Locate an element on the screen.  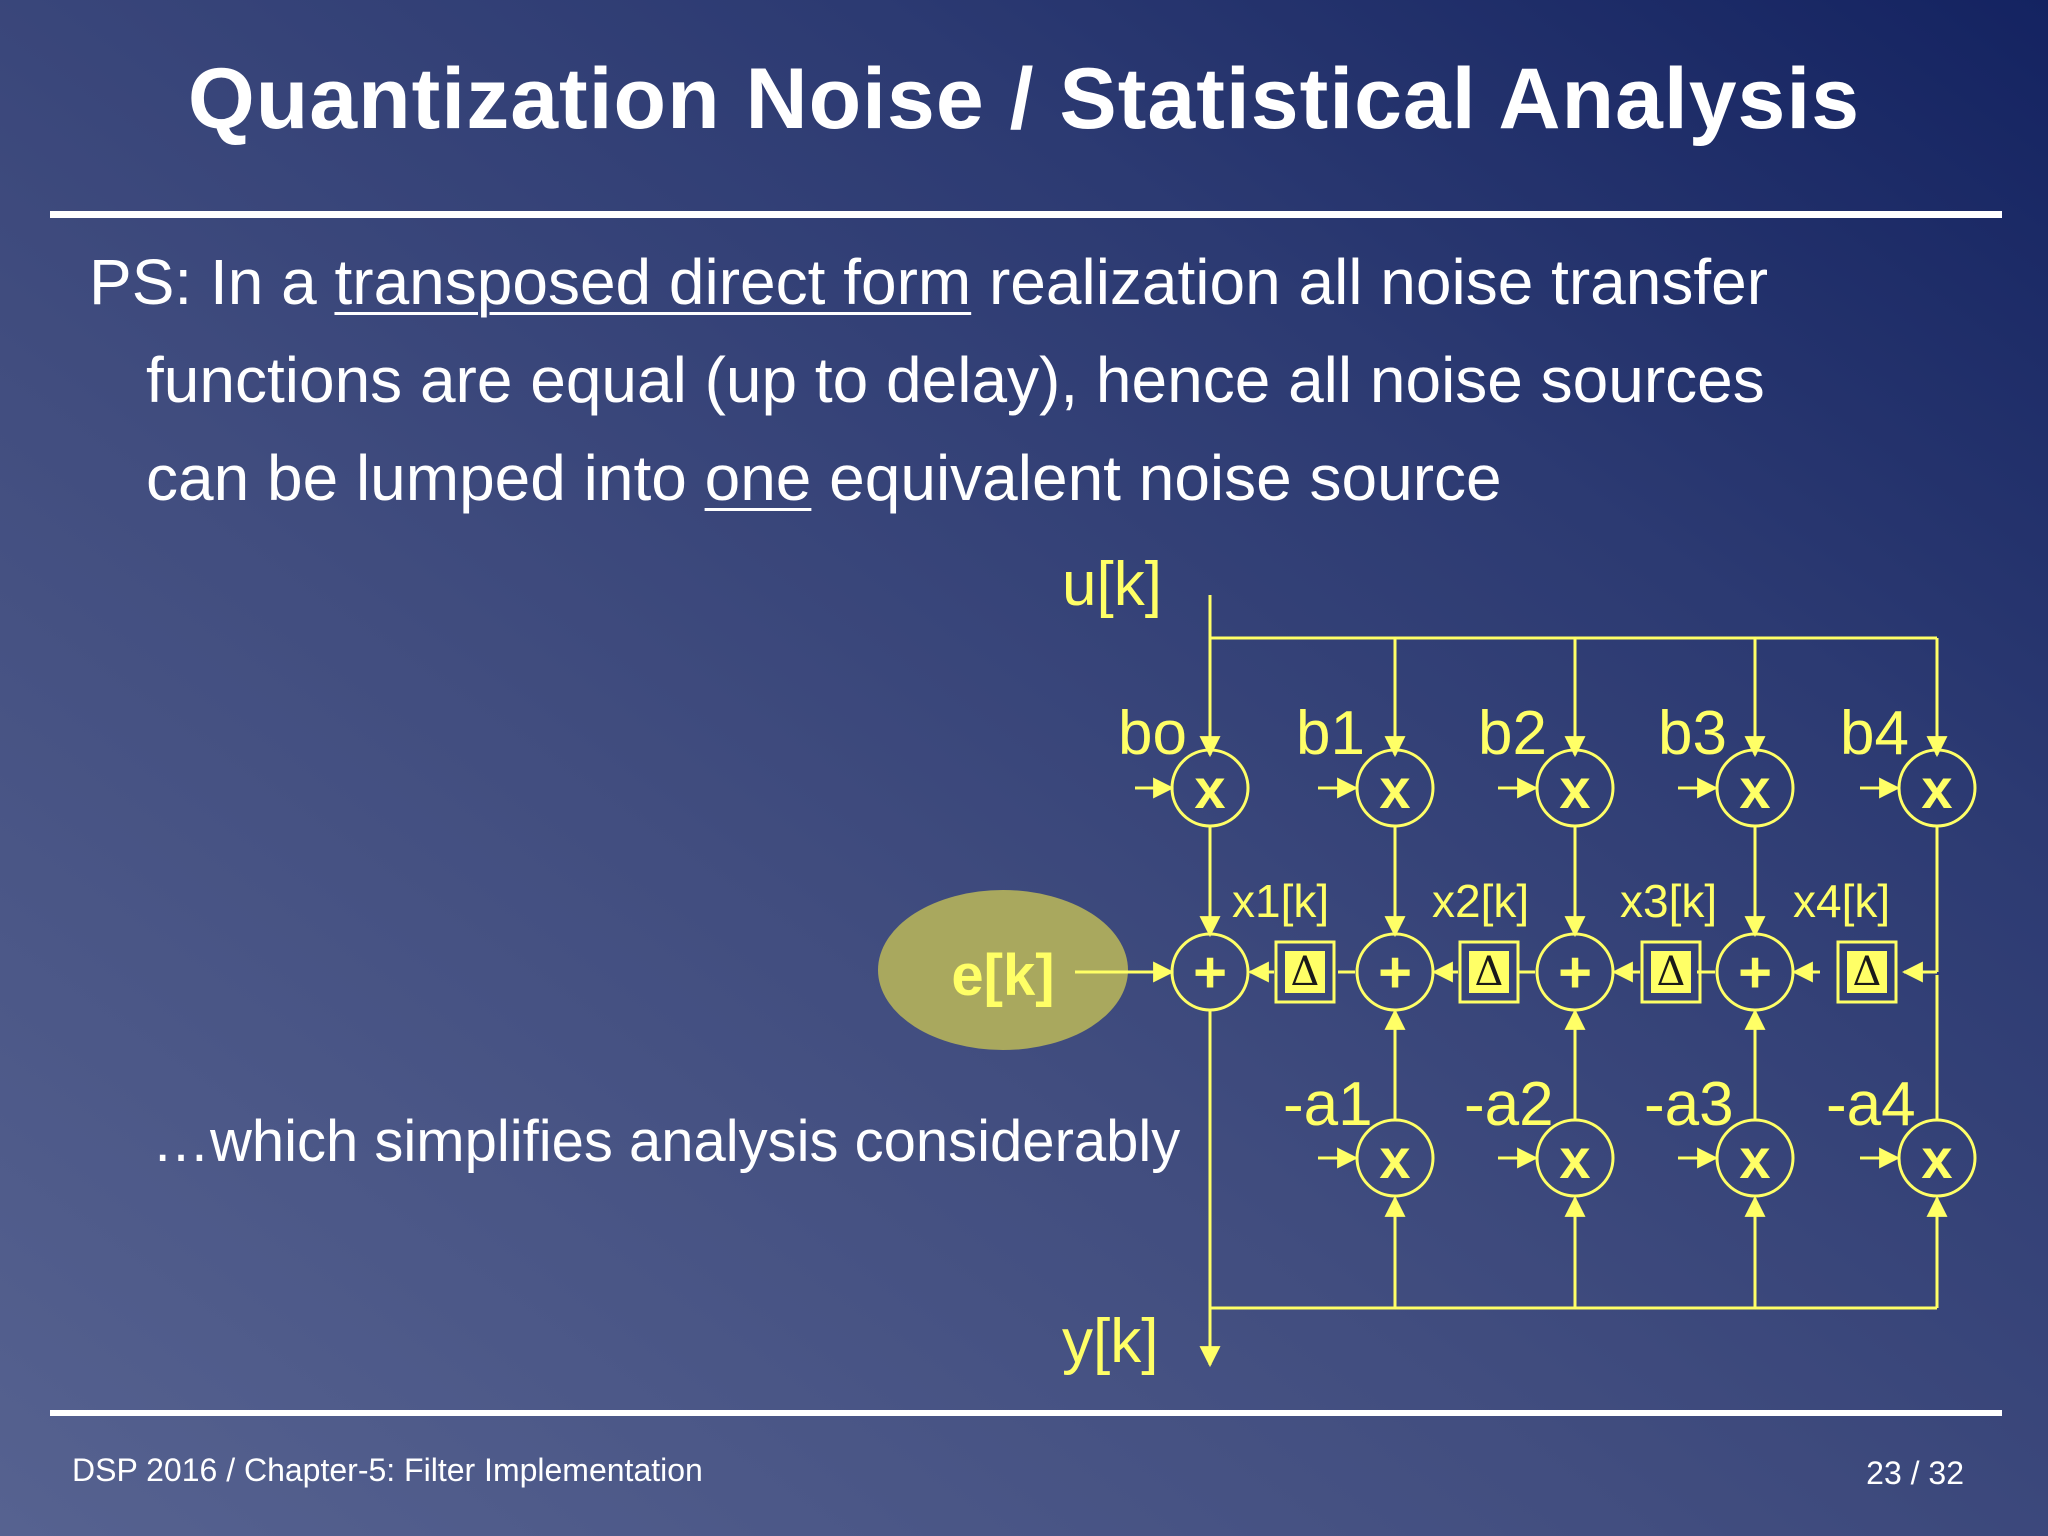
adder-4: + is located at coordinates (1755, 972).